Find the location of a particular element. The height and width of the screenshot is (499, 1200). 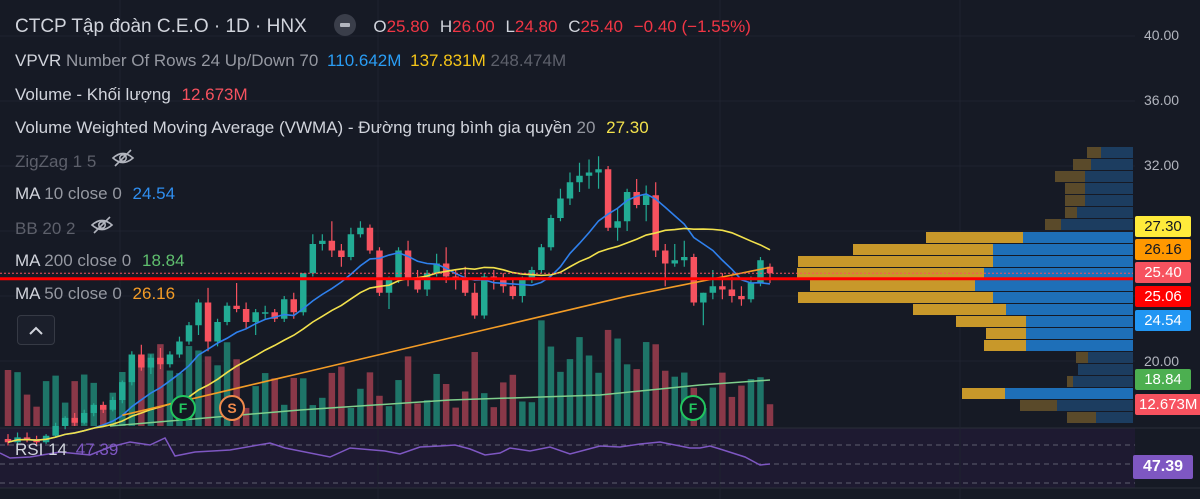

last-price-line is located at coordinates (566, 276).